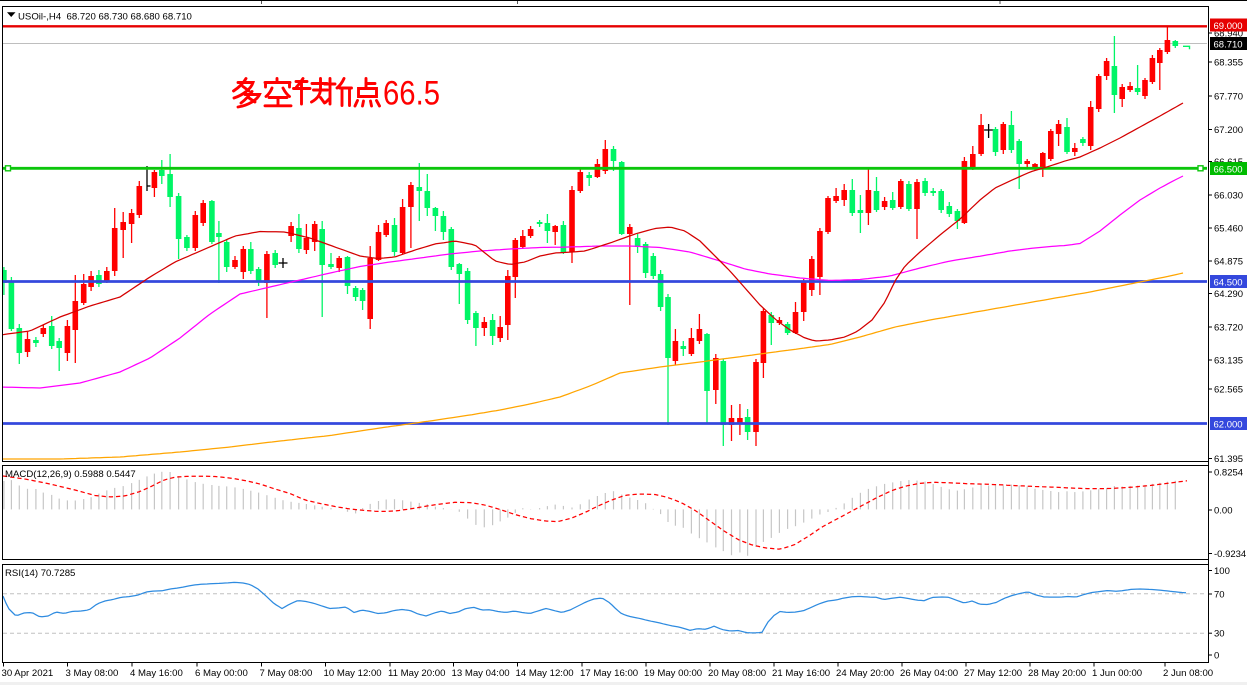 This screenshot has width=1247, height=685. What do you see at coordinates (865, 673) in the screenshot?
I see `svg-text: 24 May 20:00` at bounding box center [865, 673].